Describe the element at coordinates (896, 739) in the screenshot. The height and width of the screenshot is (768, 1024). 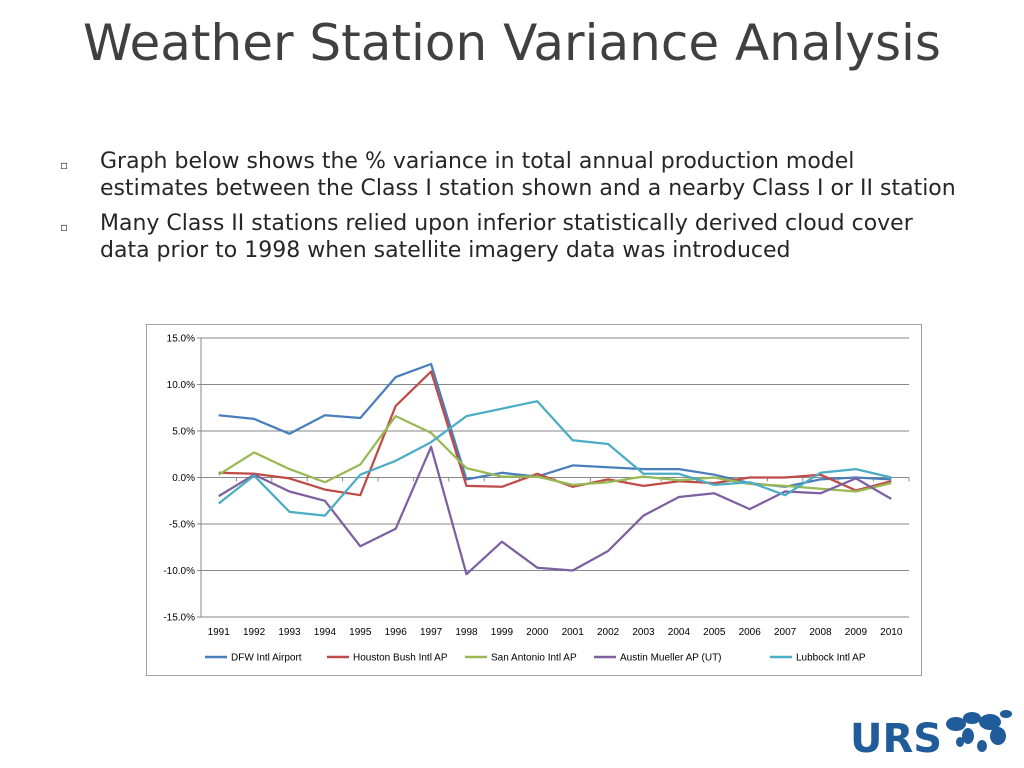
I see `logo-text: URS` at that location.